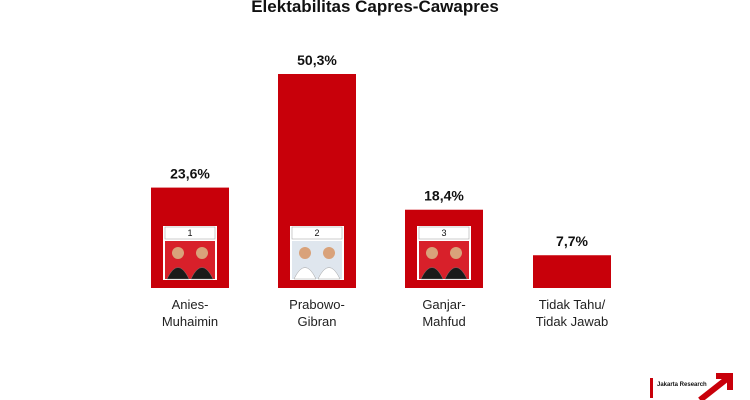 Image resolution: width=750 pixels, height=400 pixels. Describe the element at coordinates (190, 253) in the screenshot. I see `candidate-card: 1` at that location.